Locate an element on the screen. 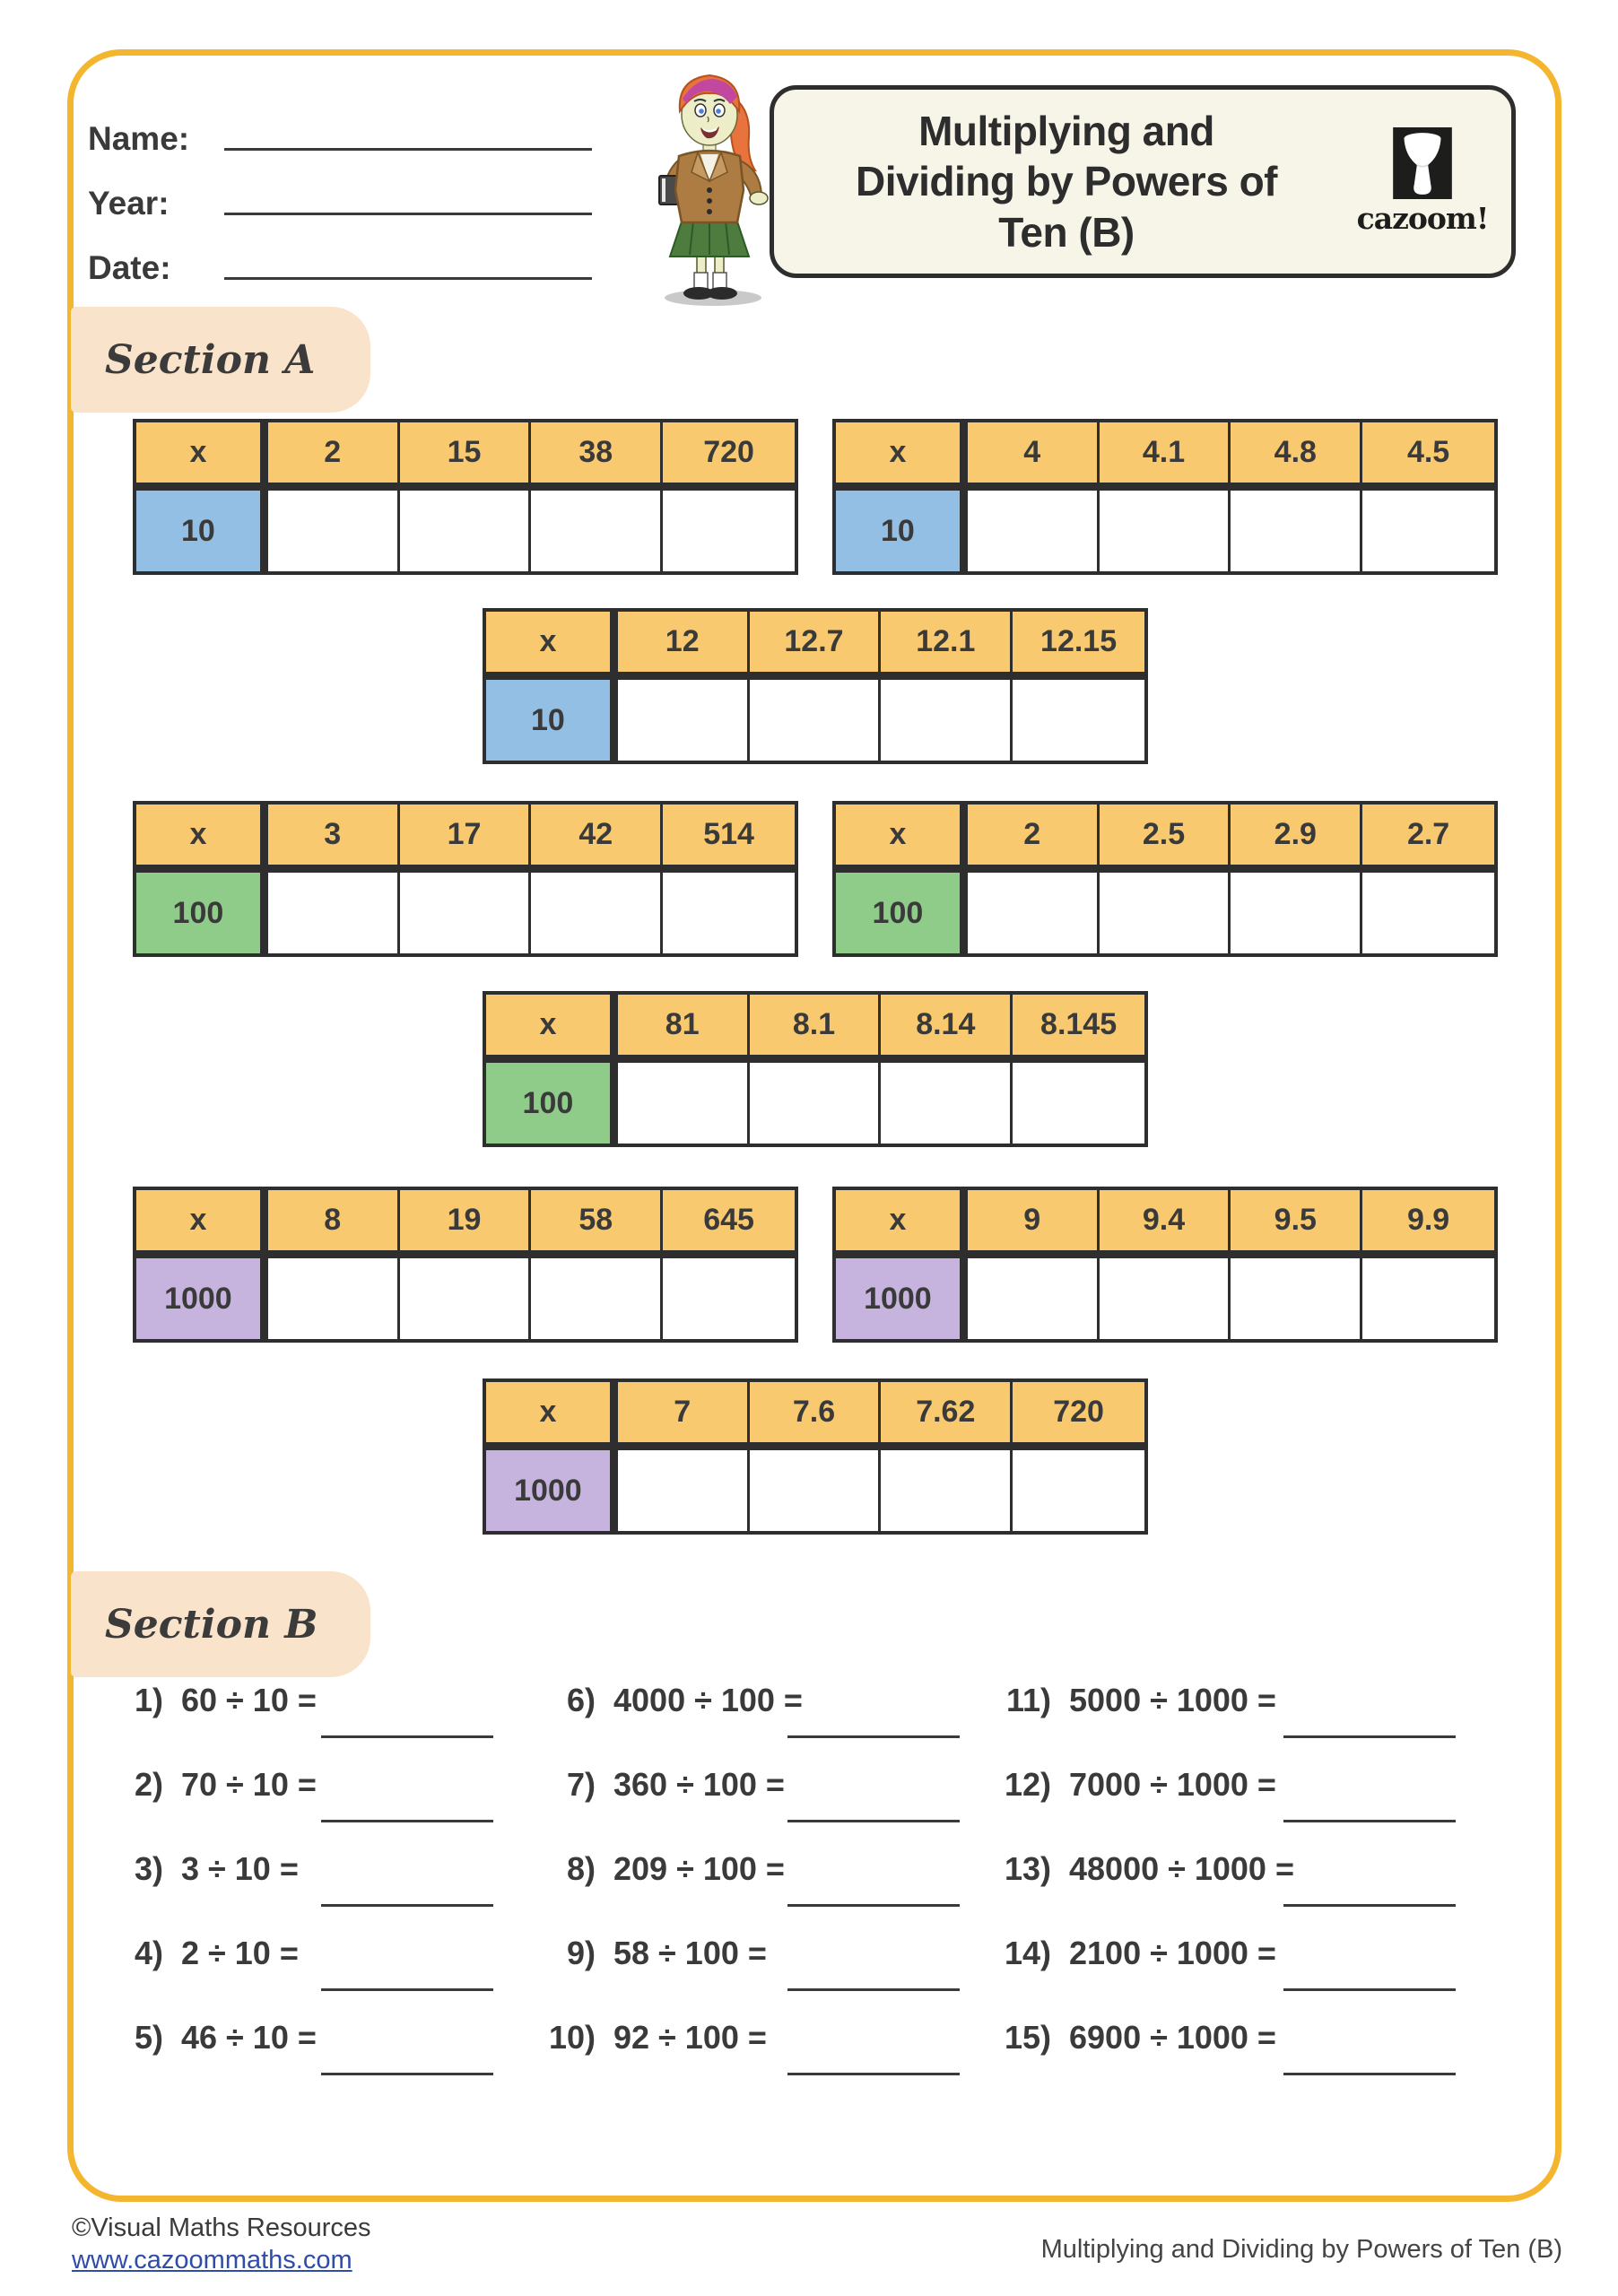 This screenshot has width=1618, height=2296. header-value: 4 is located at coordinates (1033, 456).